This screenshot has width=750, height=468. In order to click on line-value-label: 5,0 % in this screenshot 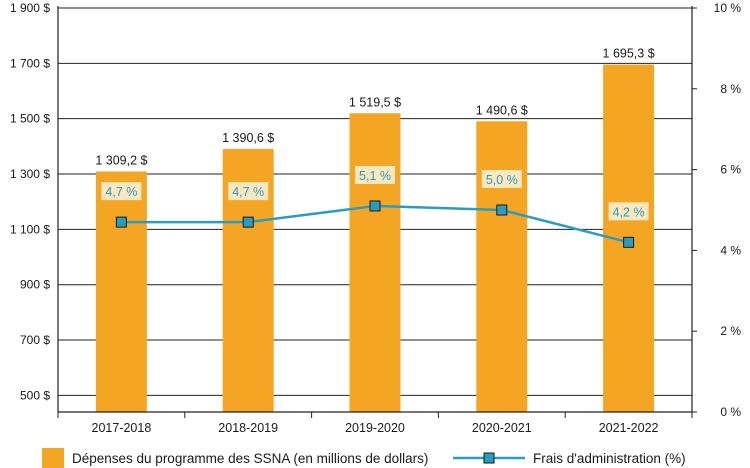, I will do `click(502, 180)`.